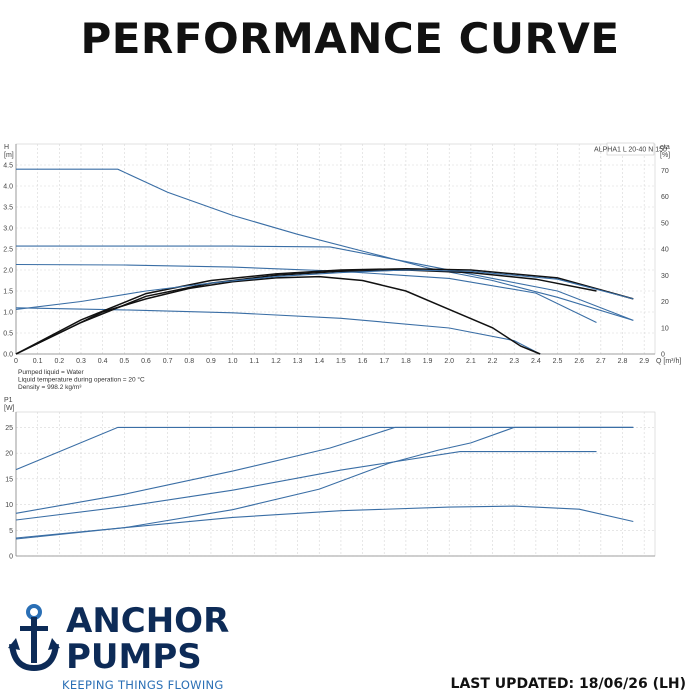 The image size is (700, 700). I want to click on y-tick-label: 3.5, so click(8, 208).